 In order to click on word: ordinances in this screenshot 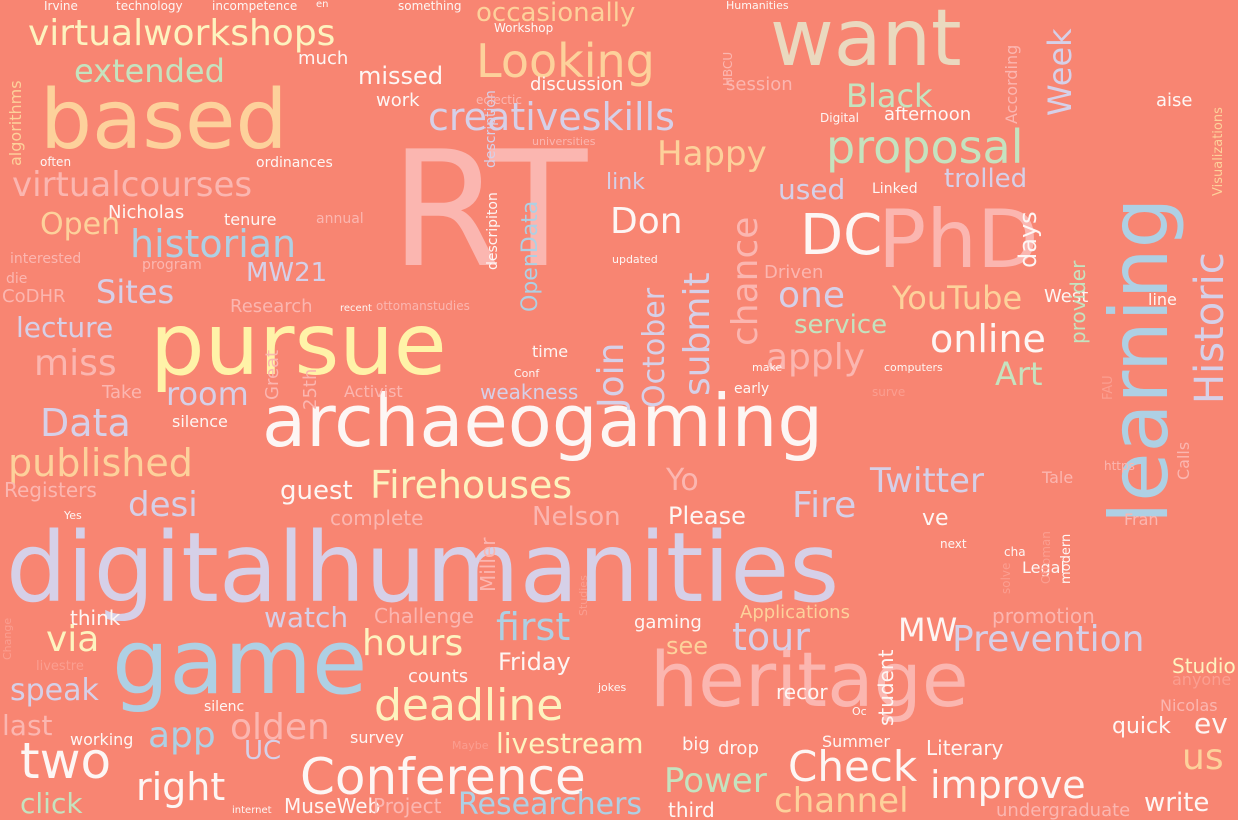, I will do `click(294, 163)`.